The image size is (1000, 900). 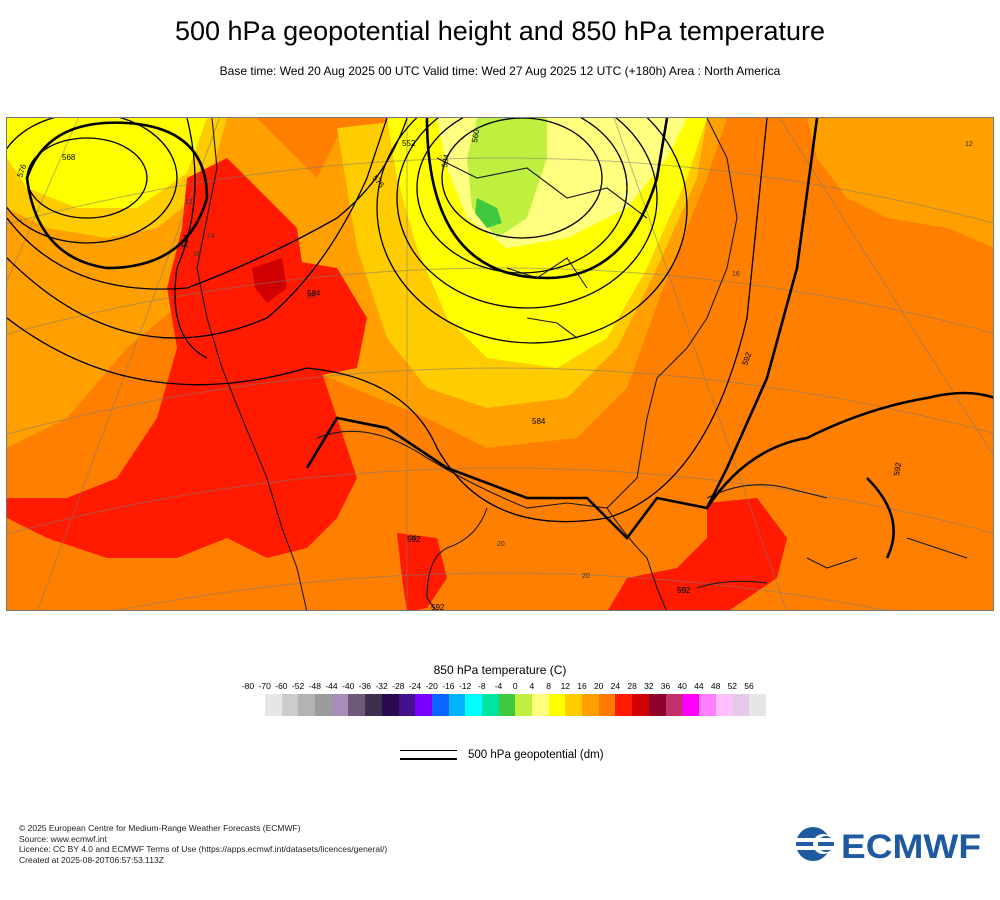 What do you see at coordinates (21, 171) in the screenshot?
I see `contour-label: 576` at bounding box center [21, 171].